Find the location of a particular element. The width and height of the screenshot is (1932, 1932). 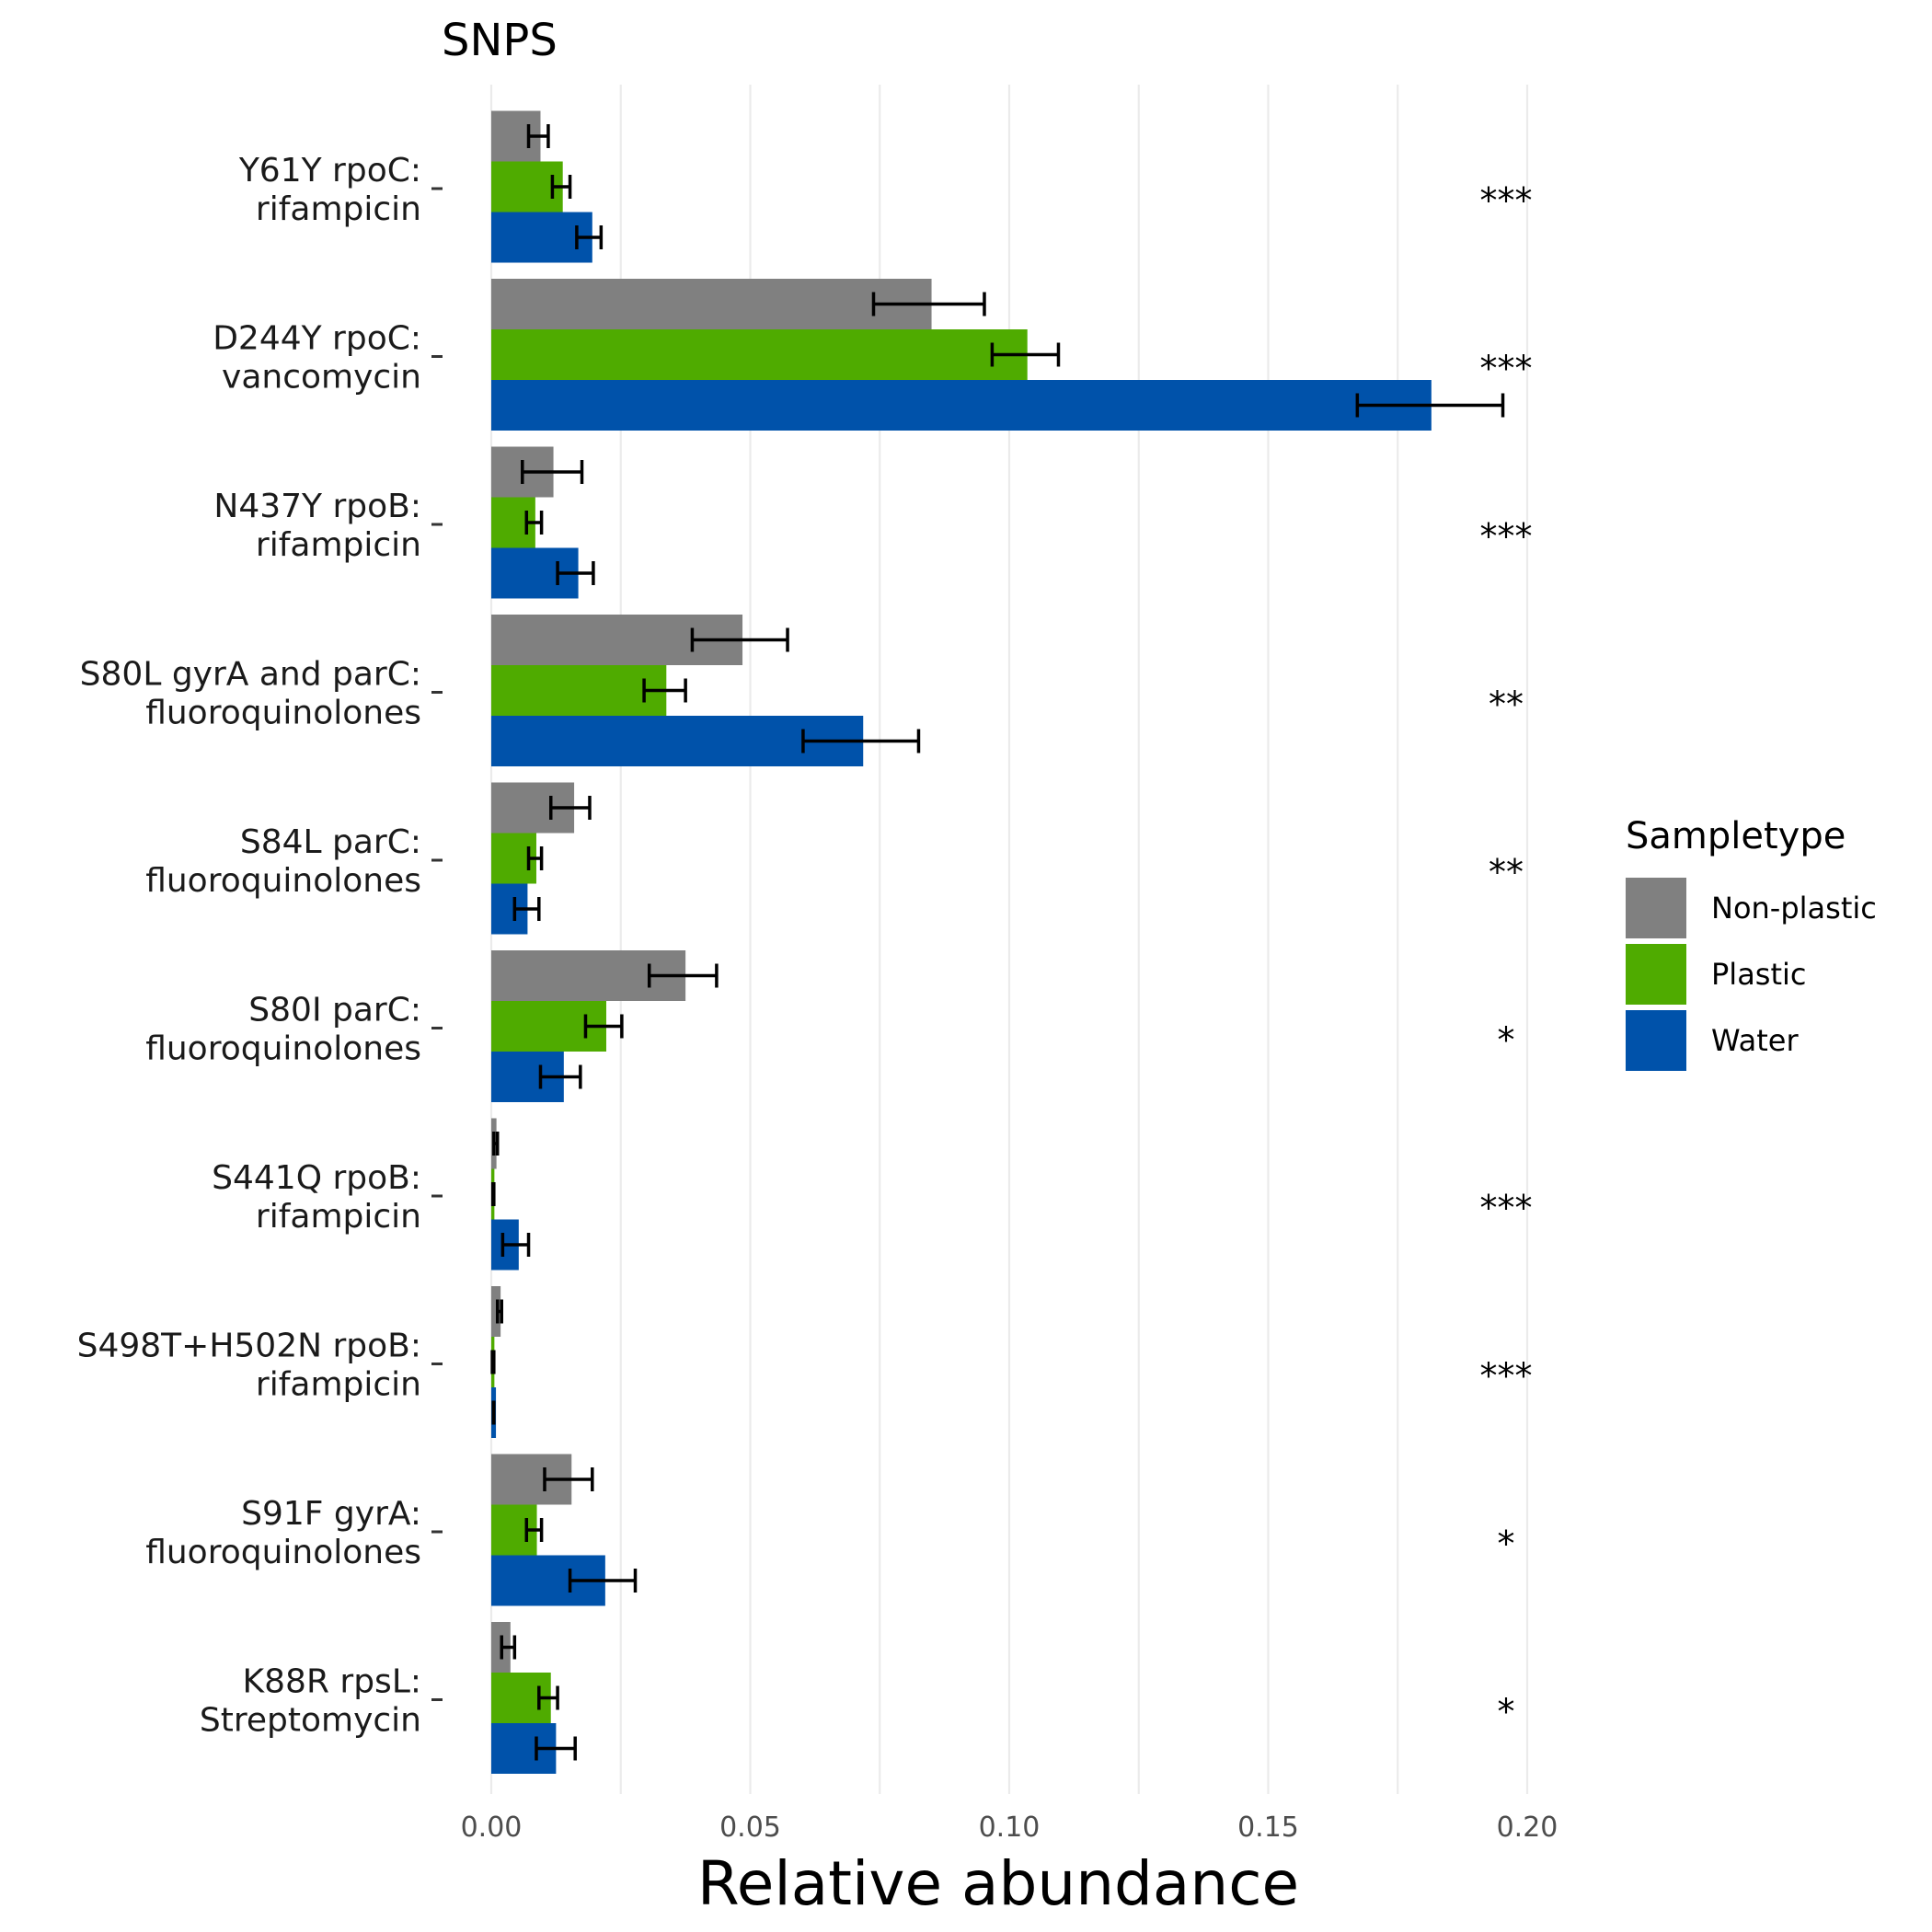

y-tick-label: N437Y rpoB: rifampicin is located at coordinates (317, 526).